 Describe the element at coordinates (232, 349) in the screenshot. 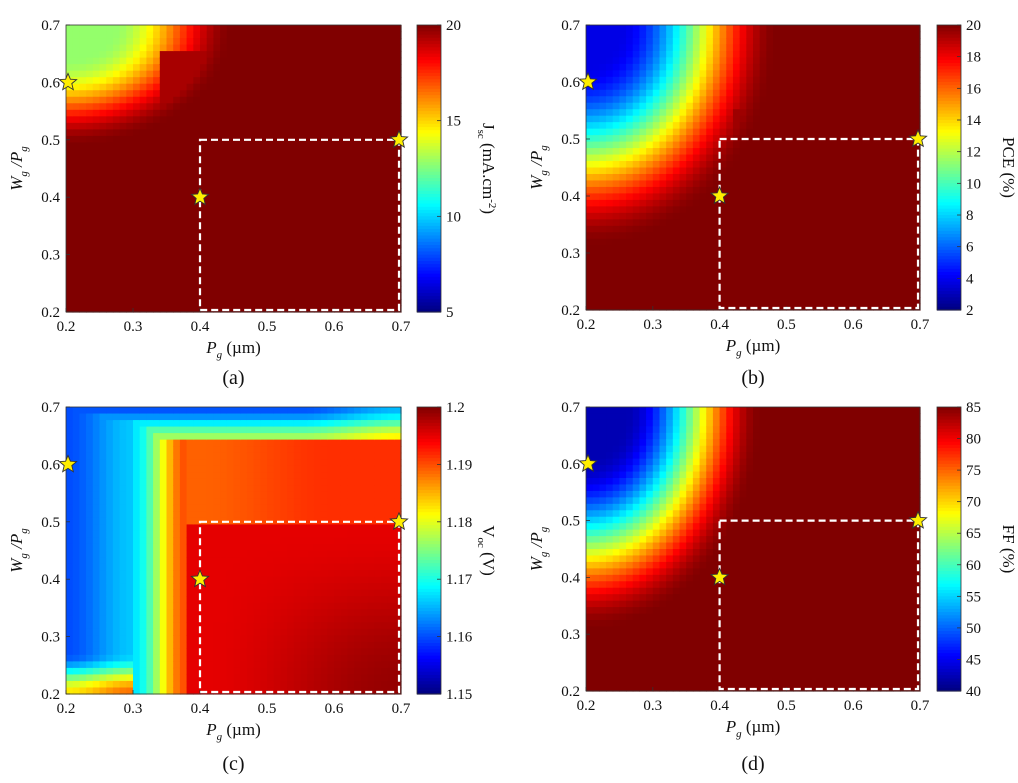

I see `x-axis-label: Pg (µm)` at that location.